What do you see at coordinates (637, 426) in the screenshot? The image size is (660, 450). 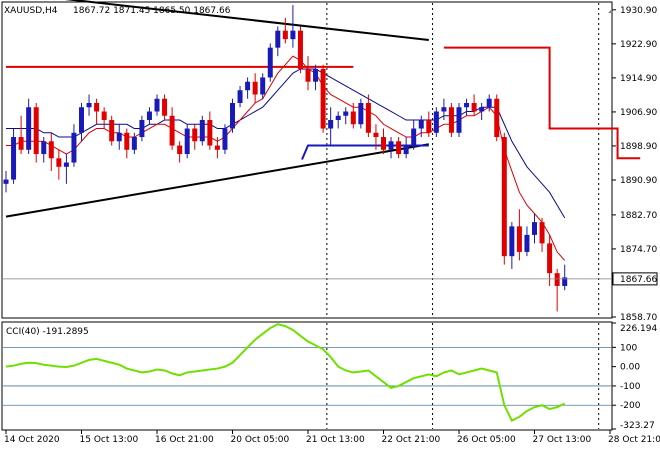 I see `cci-axis-label: -323.27` at bounding box center [637, 426].